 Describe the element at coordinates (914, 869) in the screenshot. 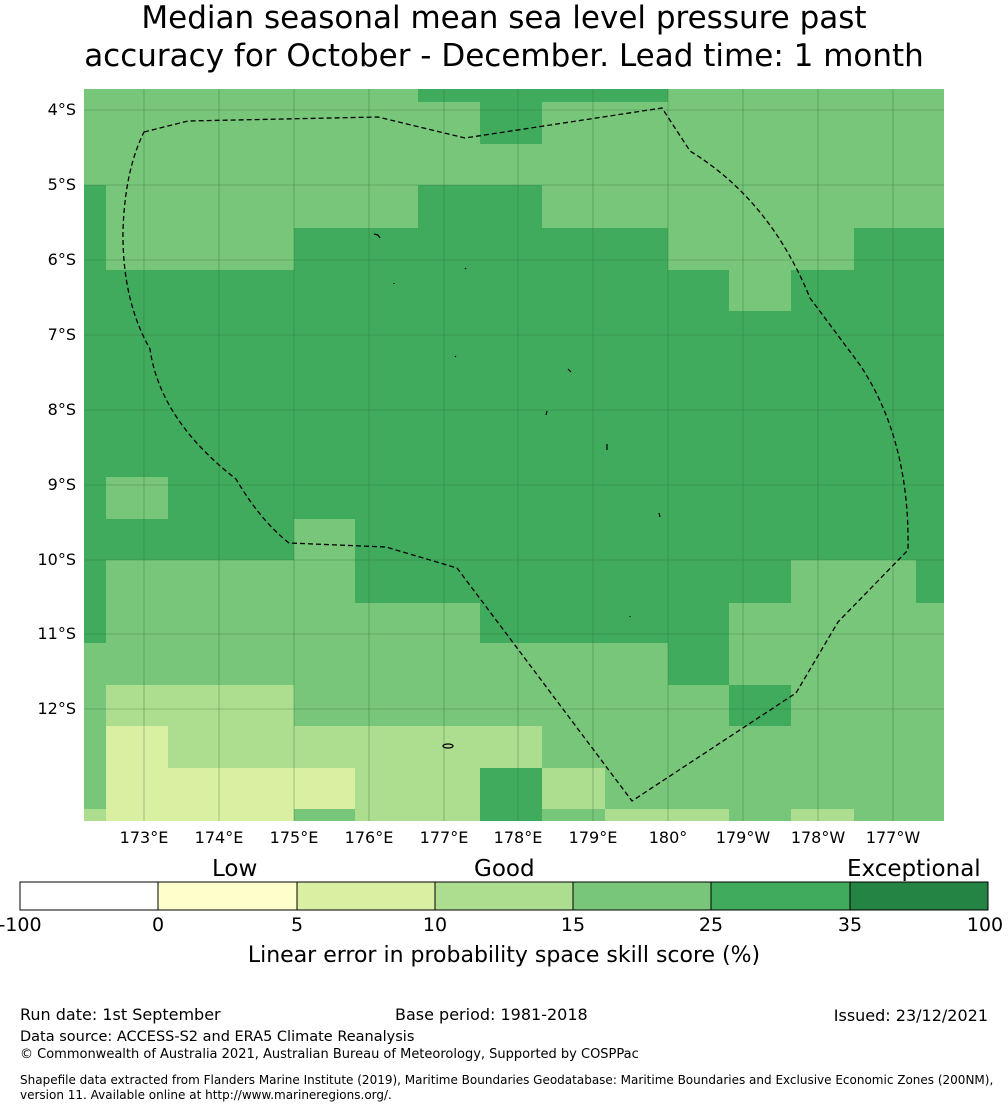

I see `category-label-exceptional: Exceptional` at that location.